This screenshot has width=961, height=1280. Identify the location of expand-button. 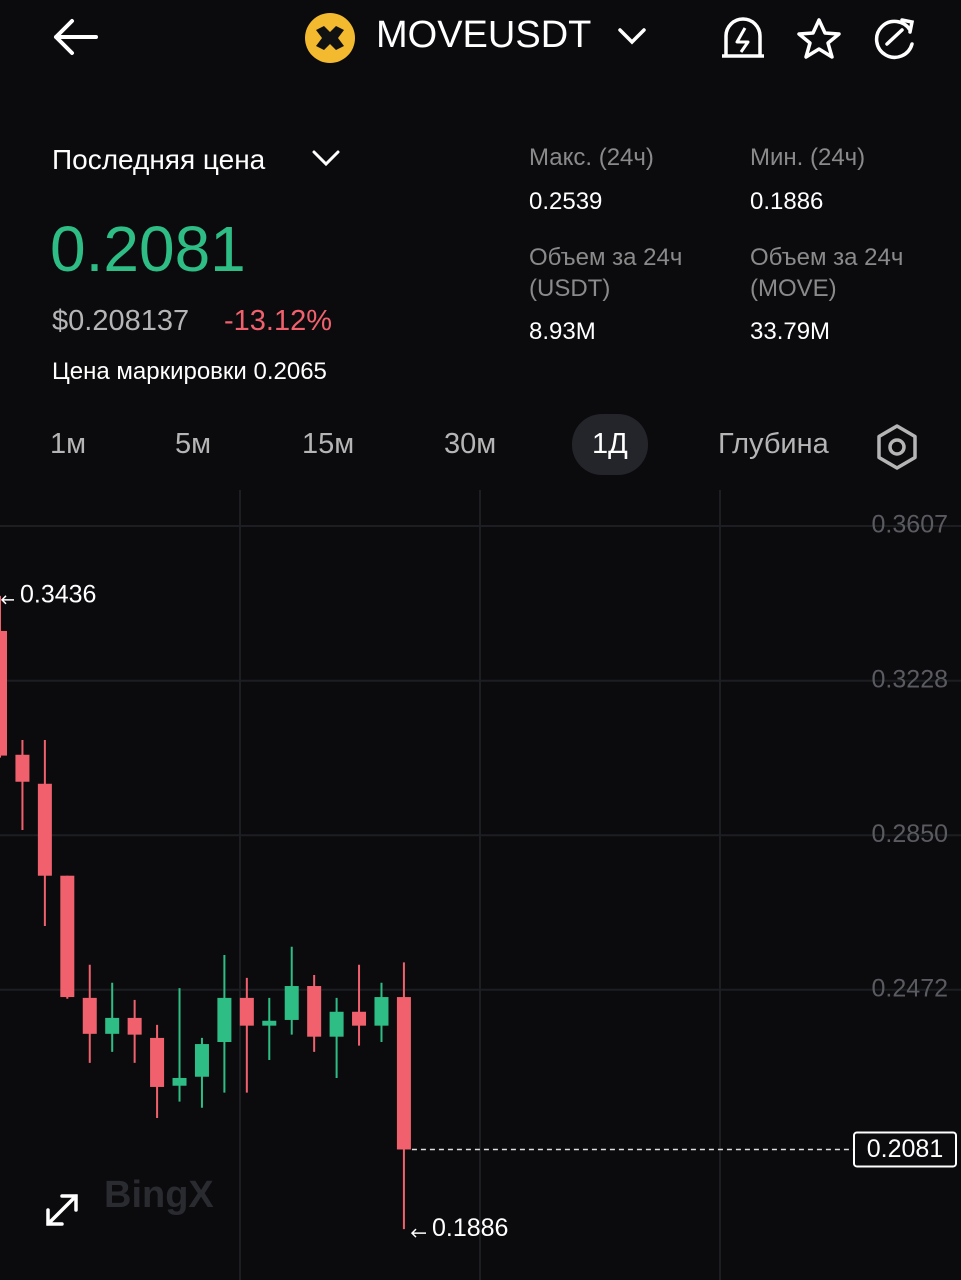
(62, 1210).